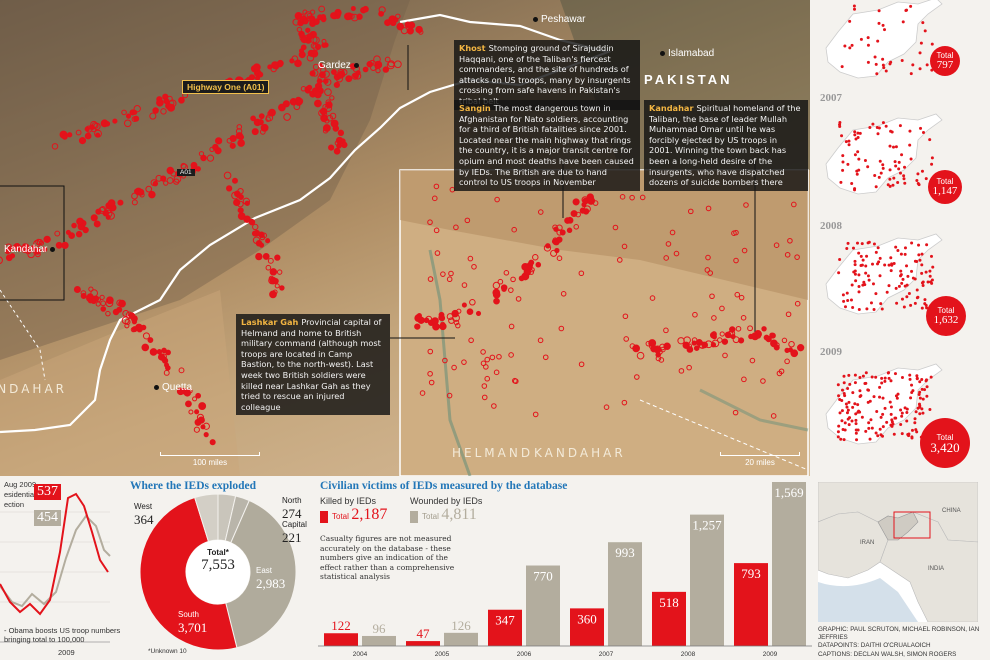  What do you see at coordinates (459, 514) in the screenshot?
I see `legend-wounded-total: 4,811` at bounding box center [459, 514].